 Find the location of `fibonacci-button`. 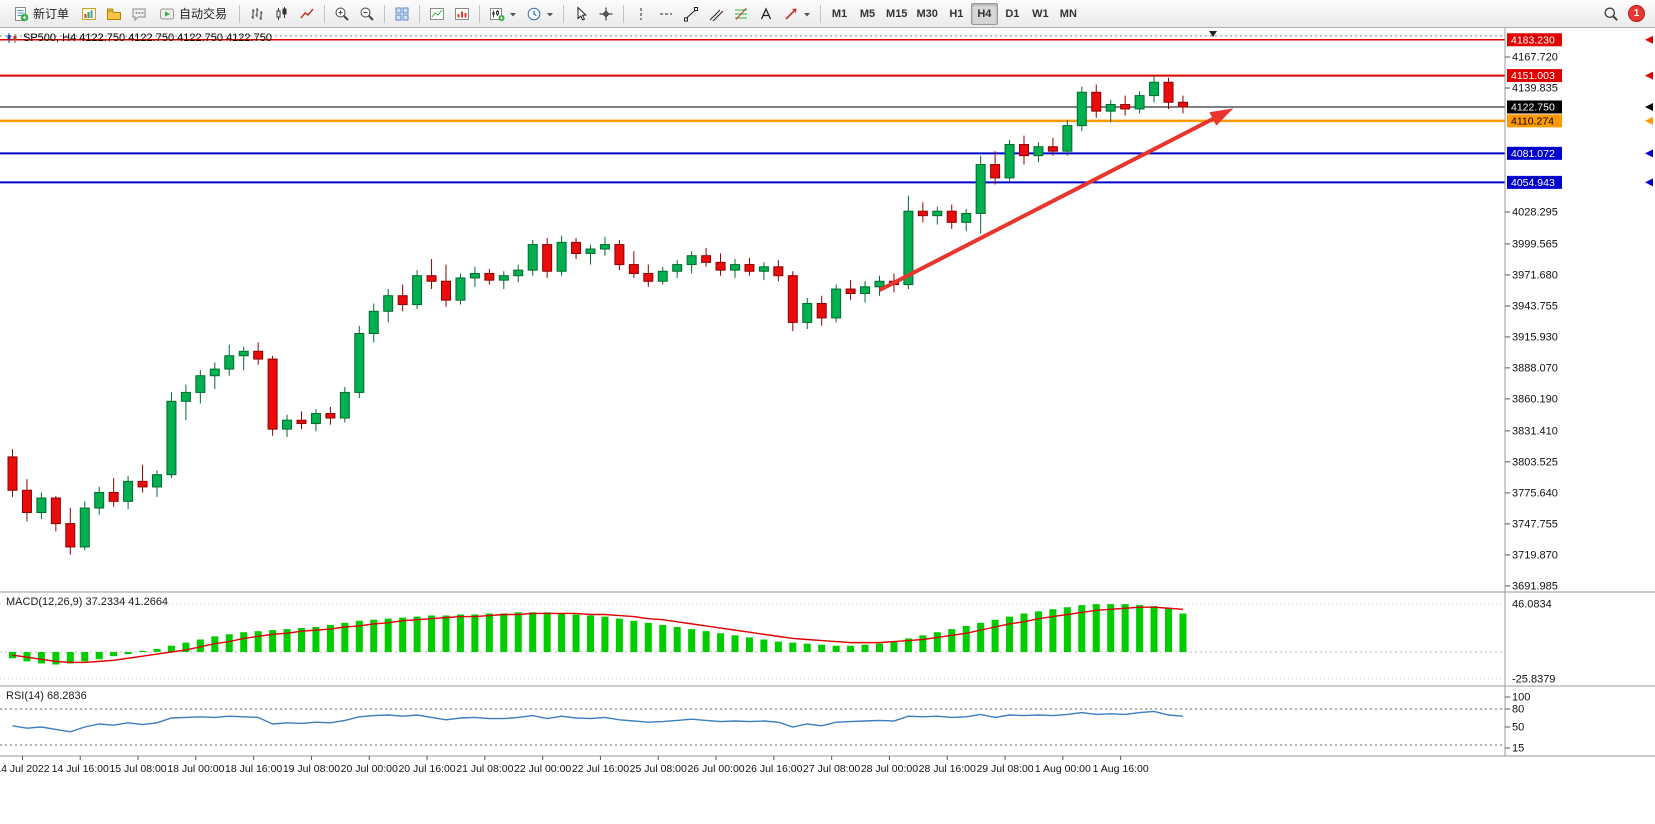

fibonacci-button is located at coordinates (741, 14).